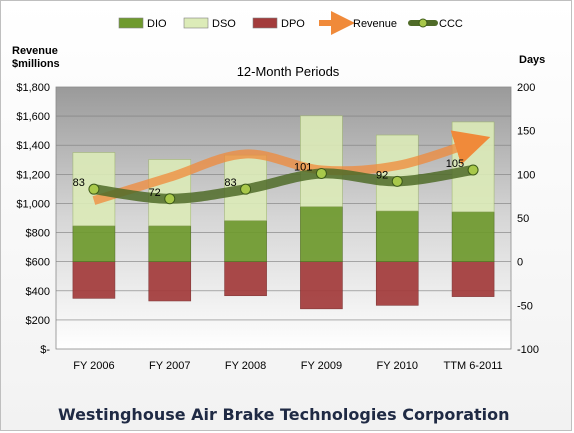 This screenshot has width=574, height=433. What do you see at coordinates (35, 51) in the screenshot?
I see `left-axis-title-line1: Revenue` at bounding box center [35, 51].